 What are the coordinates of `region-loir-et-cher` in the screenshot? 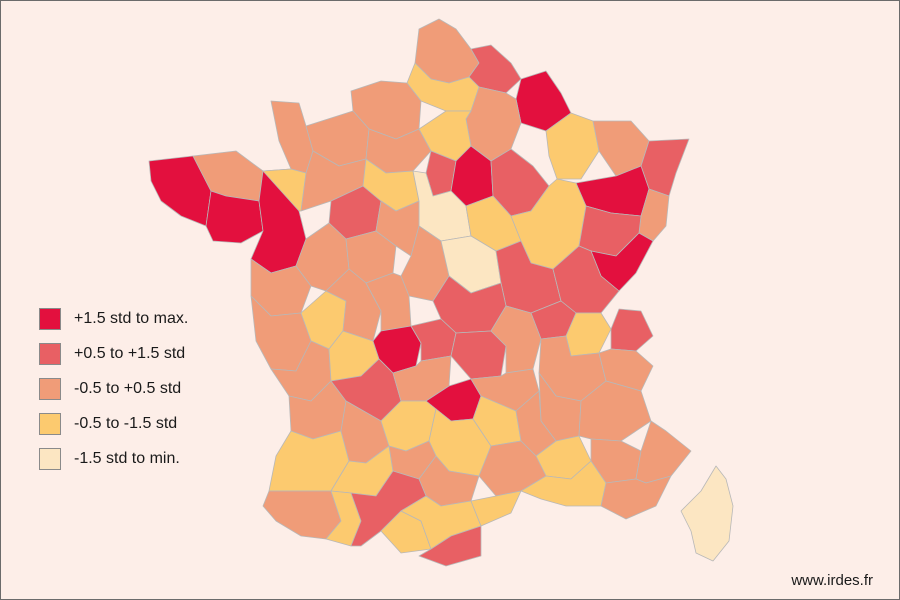 It's located at (397, 228).